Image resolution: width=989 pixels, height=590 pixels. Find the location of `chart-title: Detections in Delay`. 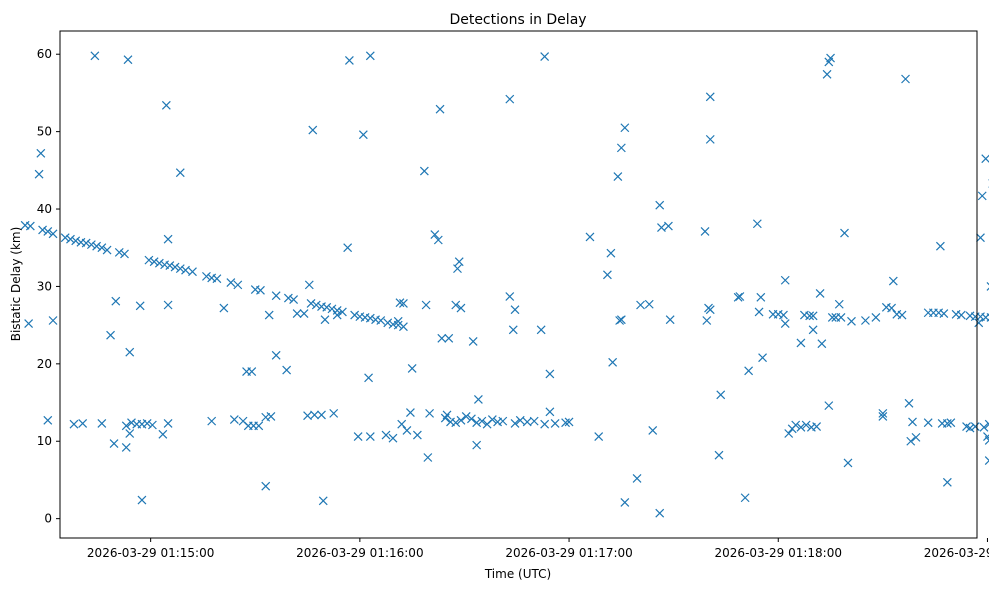

chart-title: Detections in Delay is located at coordinates (517, 20).